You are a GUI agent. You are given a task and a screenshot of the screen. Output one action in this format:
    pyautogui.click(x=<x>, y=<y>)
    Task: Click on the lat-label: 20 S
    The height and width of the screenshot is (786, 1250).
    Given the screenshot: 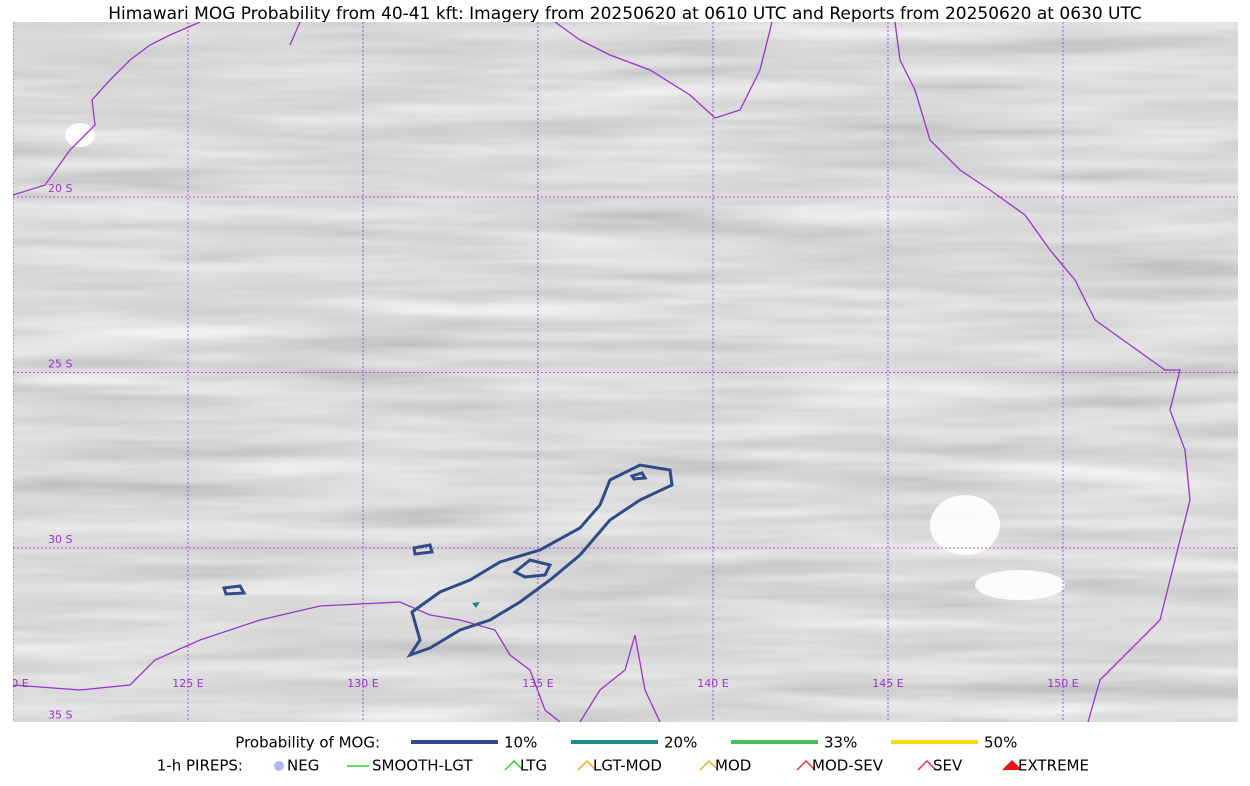 What is the action you would take?
    pyautogui.click(x=60, y=188)
    